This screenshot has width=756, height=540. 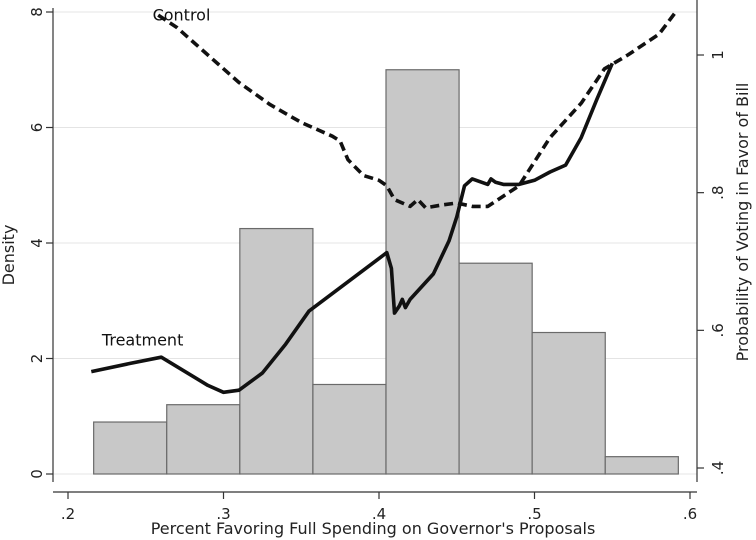 What do you see at coordinates (37, 474) in the screenshot?
I see `y-left-tick-label-0: 0` at bounding box center [37, 474].